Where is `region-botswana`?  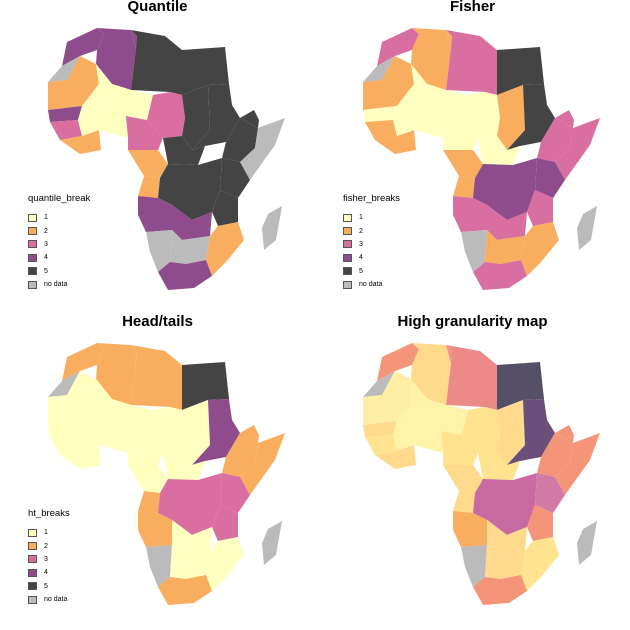 region-botswana is located at coordinates (190, 562).